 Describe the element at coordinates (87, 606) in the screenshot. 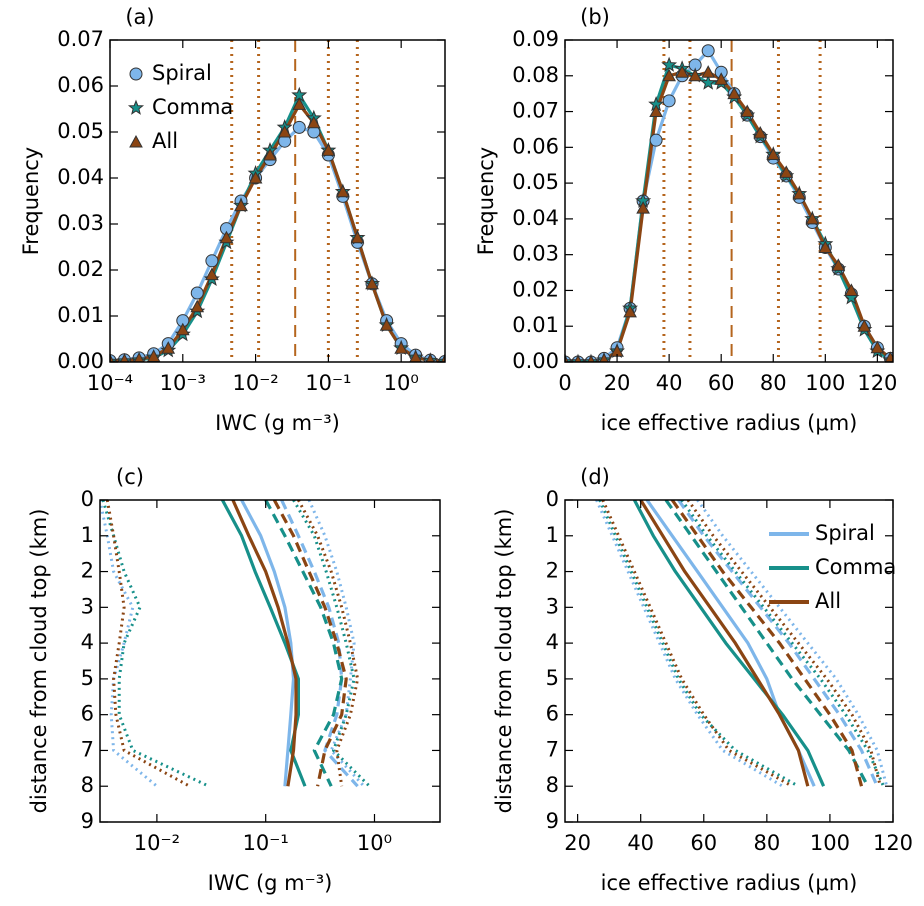

I see `y-tick-label: 3` at that location.